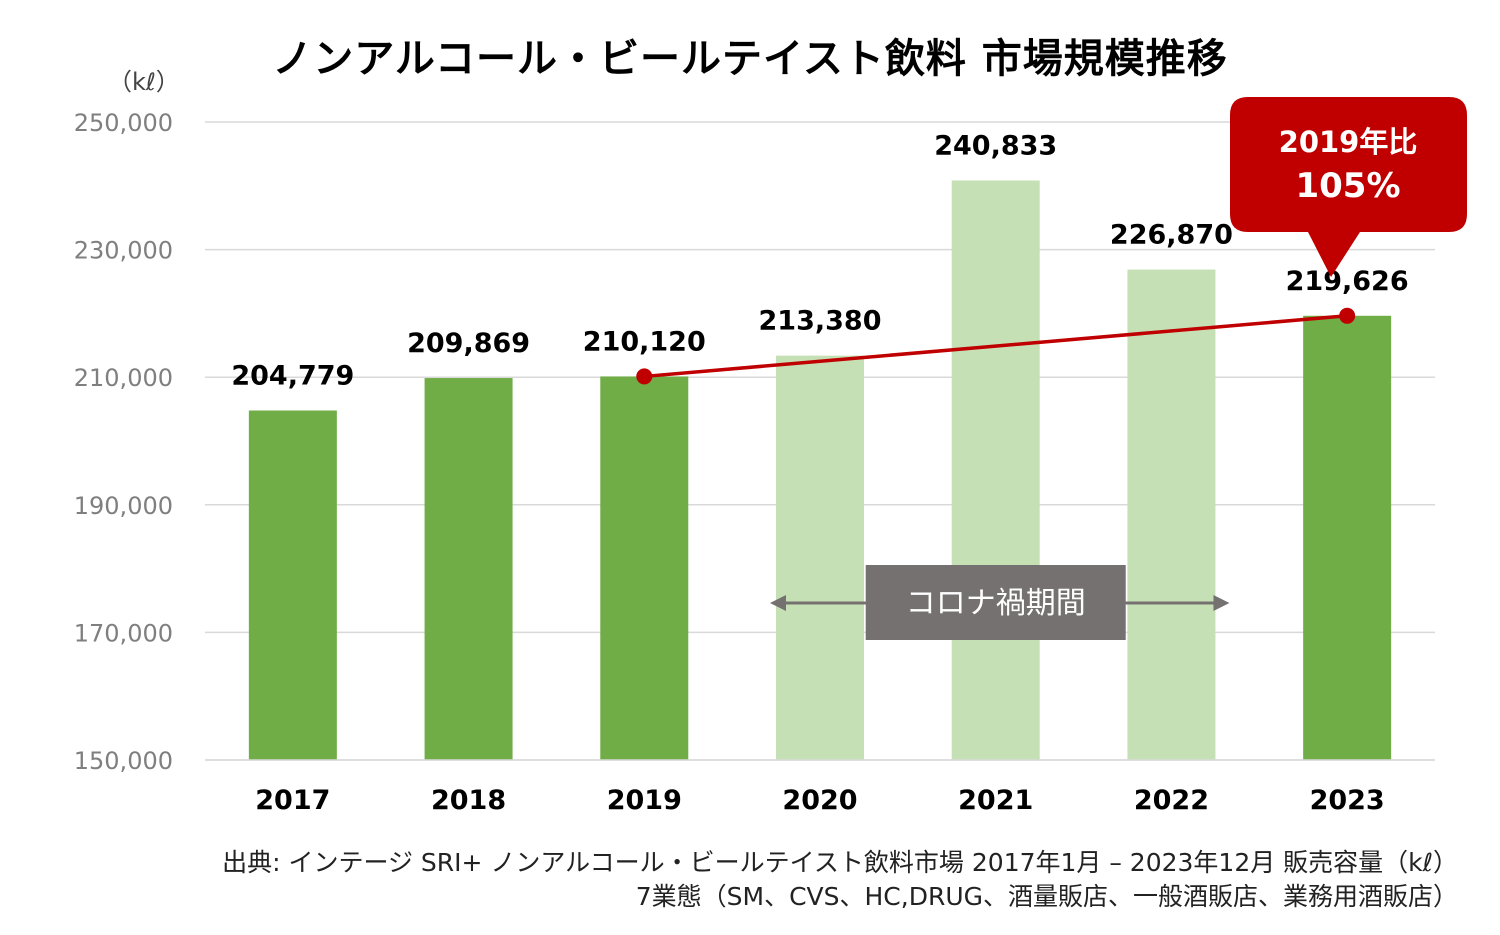 The height and width of the screenshot is (935, 1500). Describe the element at coordinates (123, 251) in the screenshot. I see `y-tick-label: 230,000` at that location.